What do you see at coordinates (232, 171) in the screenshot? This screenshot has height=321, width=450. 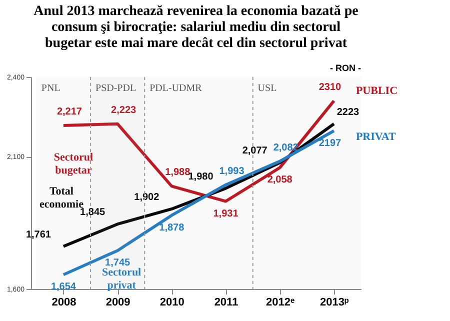 I see `data-label: 1,993` at bounding box center [232, 171].